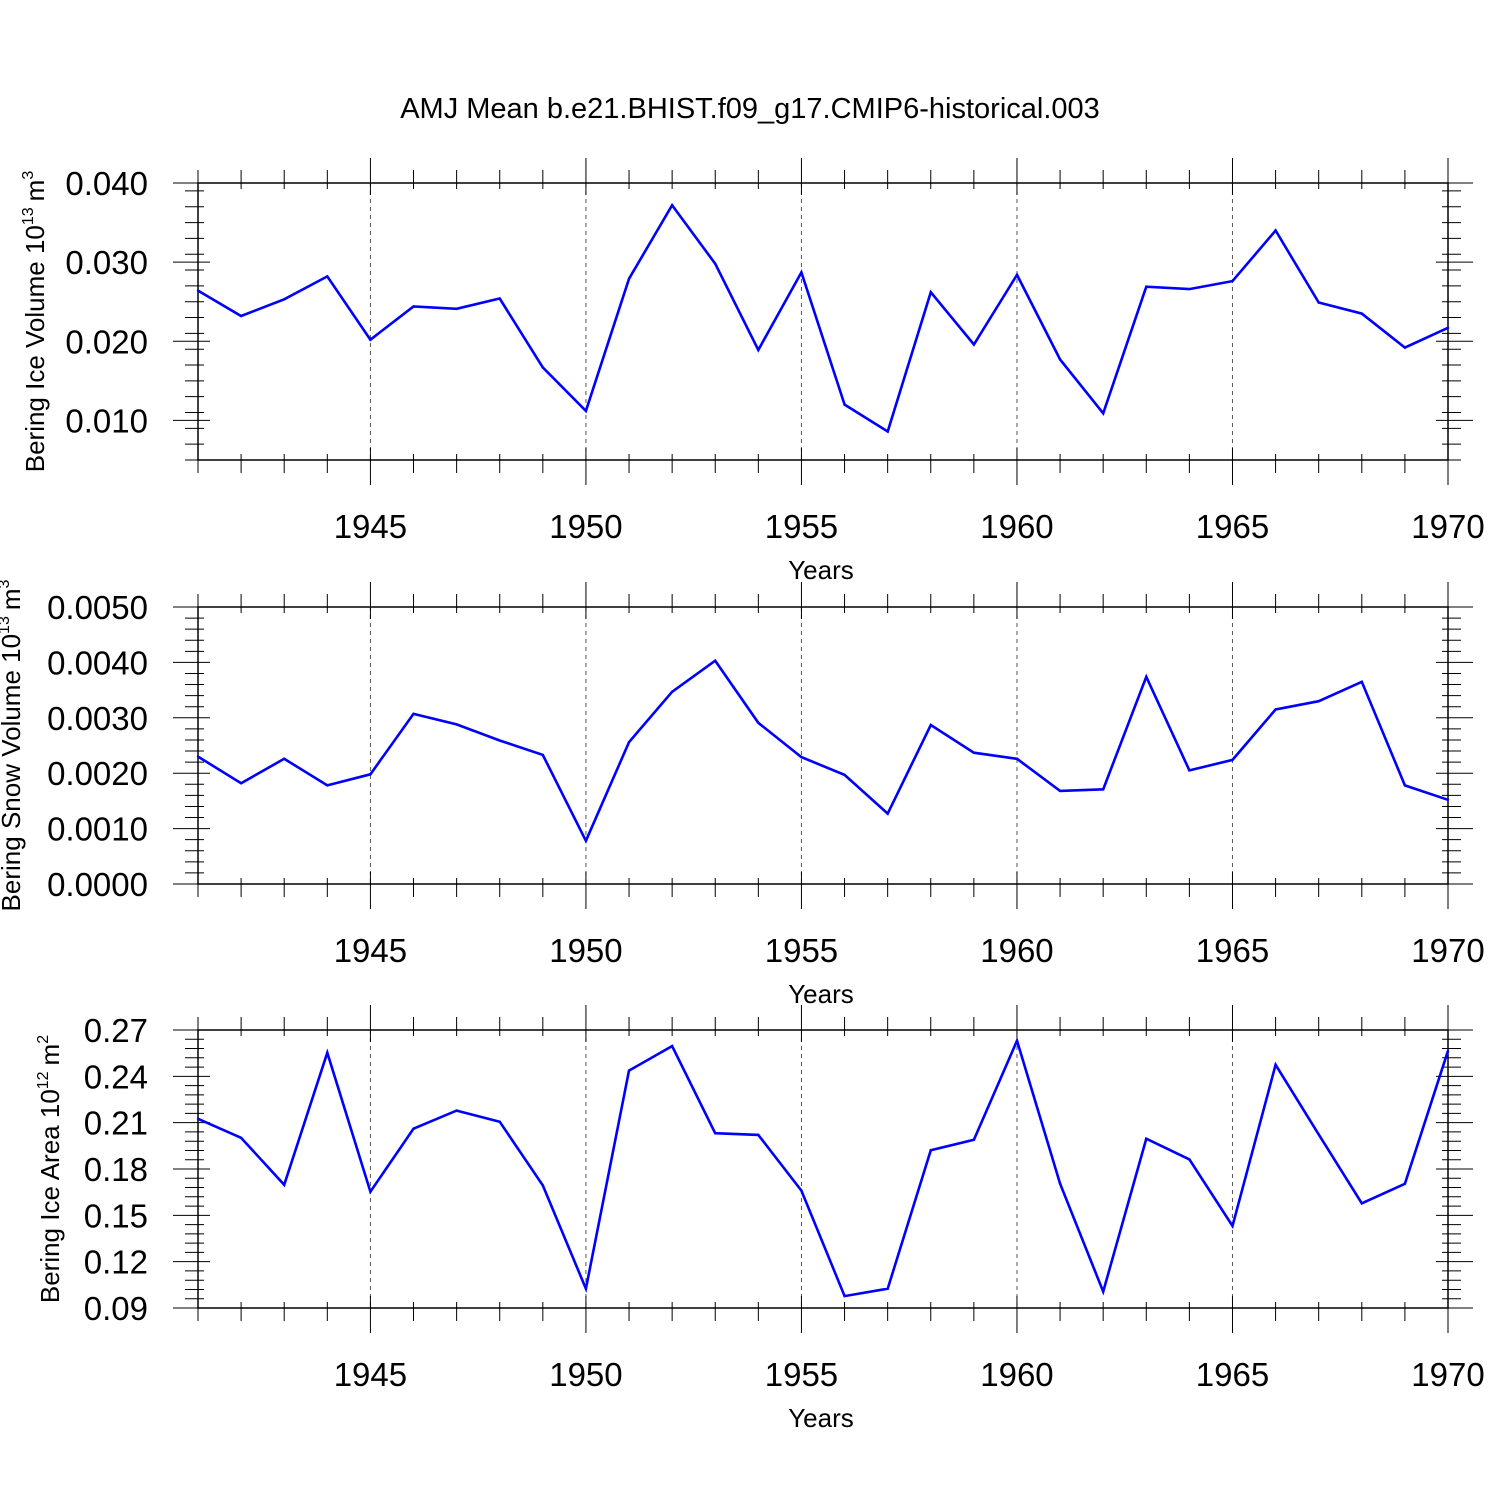  What do you see at coordinates (370, 526) in the screenshot?
I see `ice-volume-x-tick-label: 1945` at bounding box center [370, 526].